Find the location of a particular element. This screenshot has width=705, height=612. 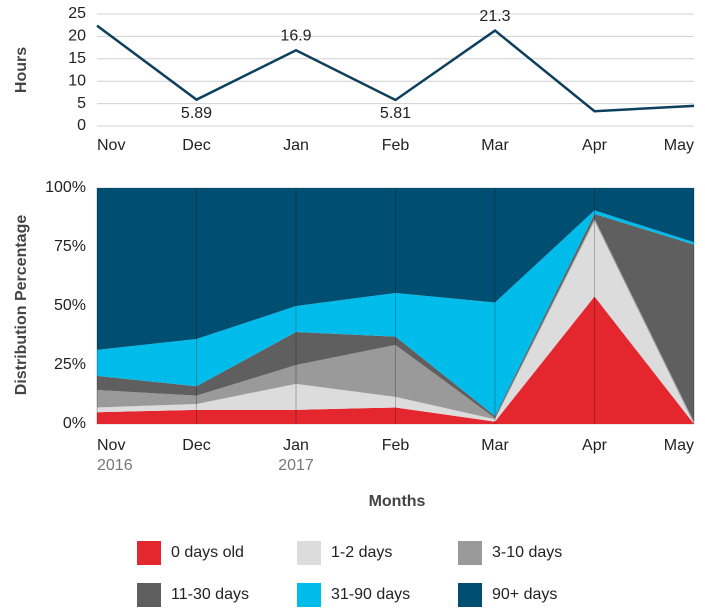

y-tick-label: 5 is located at coordinates (81, 103).